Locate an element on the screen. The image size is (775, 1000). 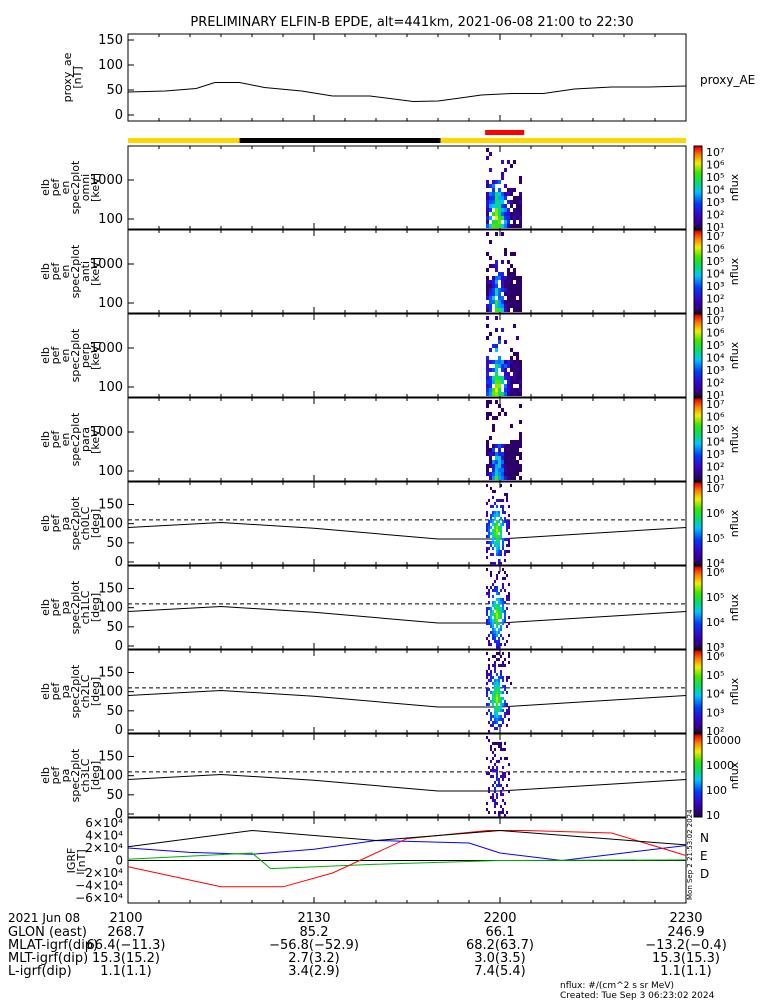
pa-panel-ch0LC-colorbar-cell is located at coordinates (698, 564).